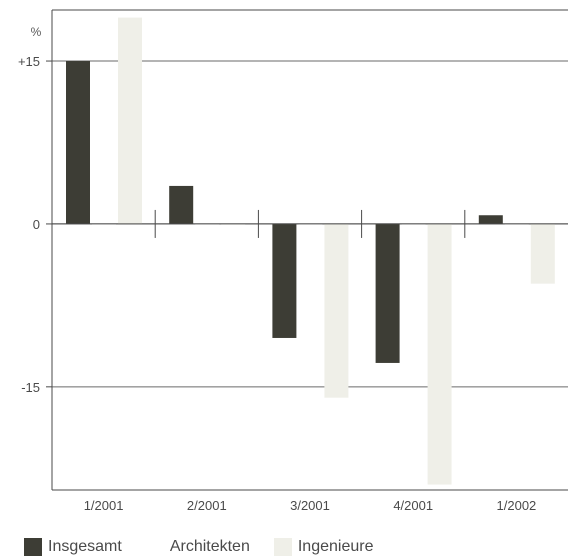 Image resolution: width=568 pixels, height=557 pixels. What do you see at coordinates (104, 505) in the screenshot?
I see `x-tick-label: 1/2001` at bounding box center [104, 505].